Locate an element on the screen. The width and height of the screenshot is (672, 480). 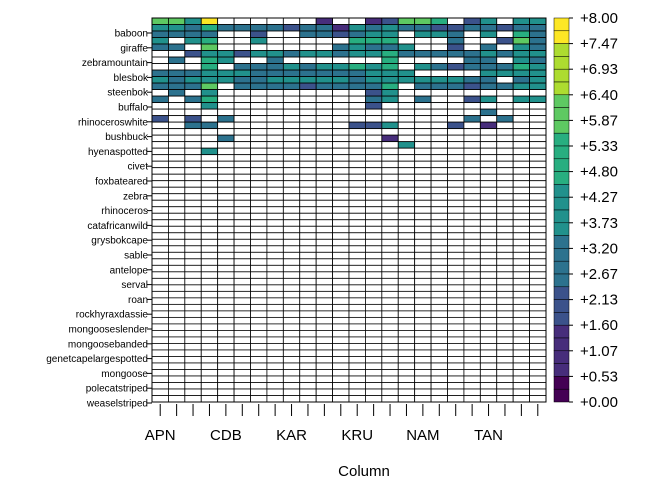
colorbar-tick-label: +5.87 is located at coordinates (599, 120).